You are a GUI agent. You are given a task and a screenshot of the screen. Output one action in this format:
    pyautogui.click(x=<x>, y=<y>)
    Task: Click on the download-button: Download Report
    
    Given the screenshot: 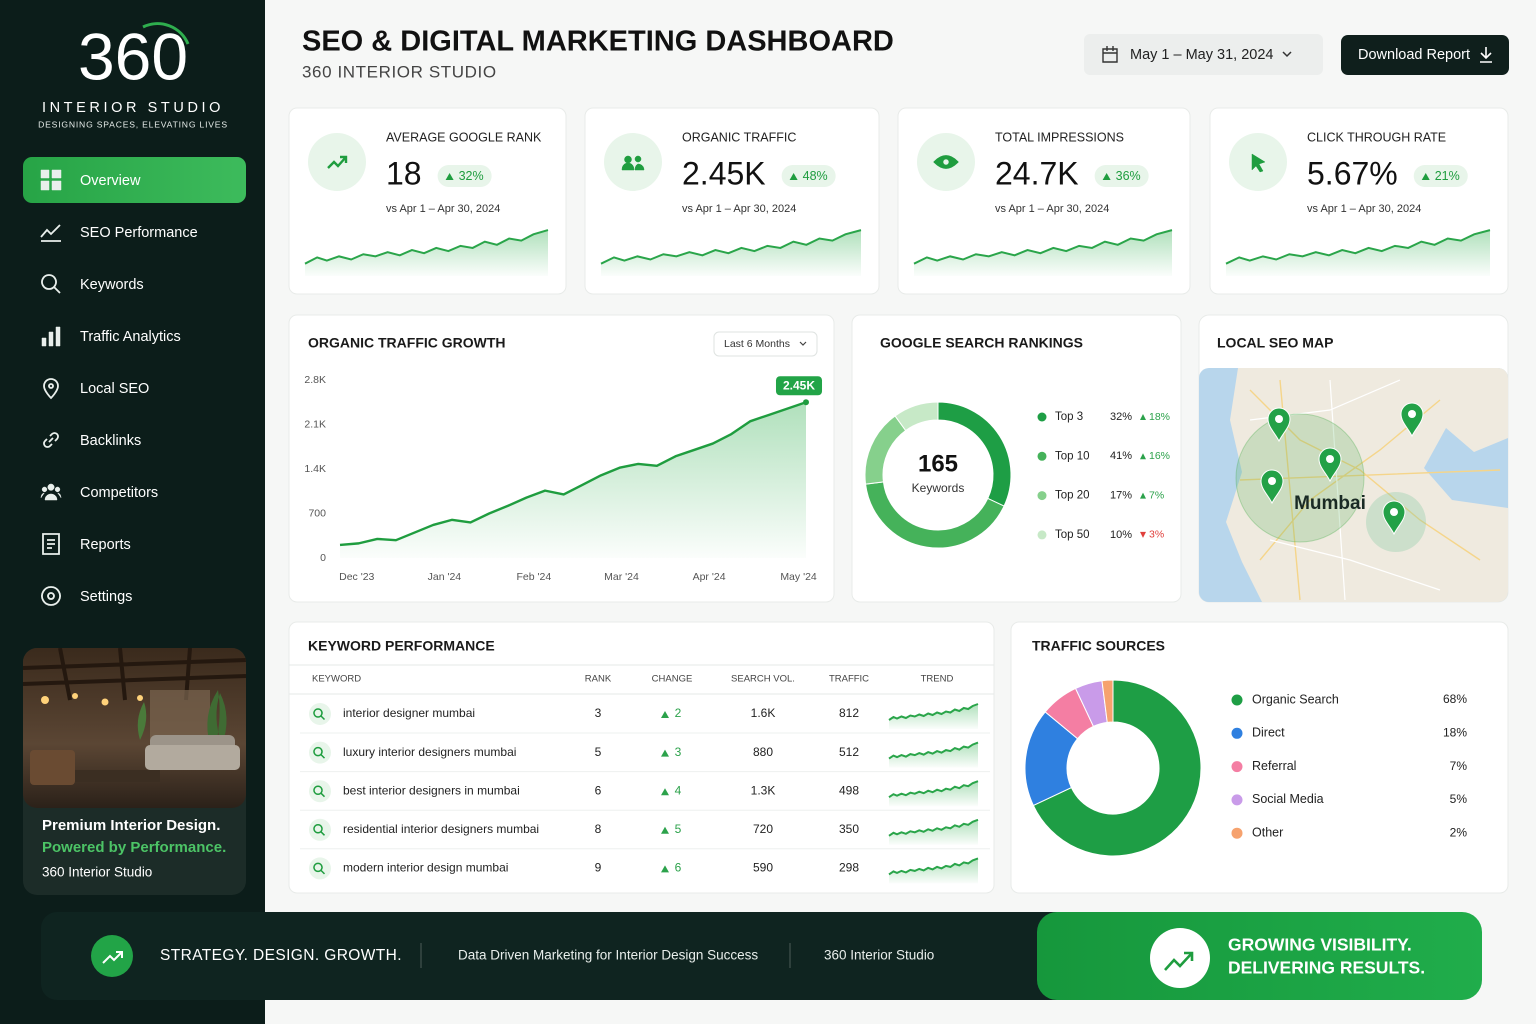 What is the action you would take?
    pyautogui.click(x=1425, y=55)
    